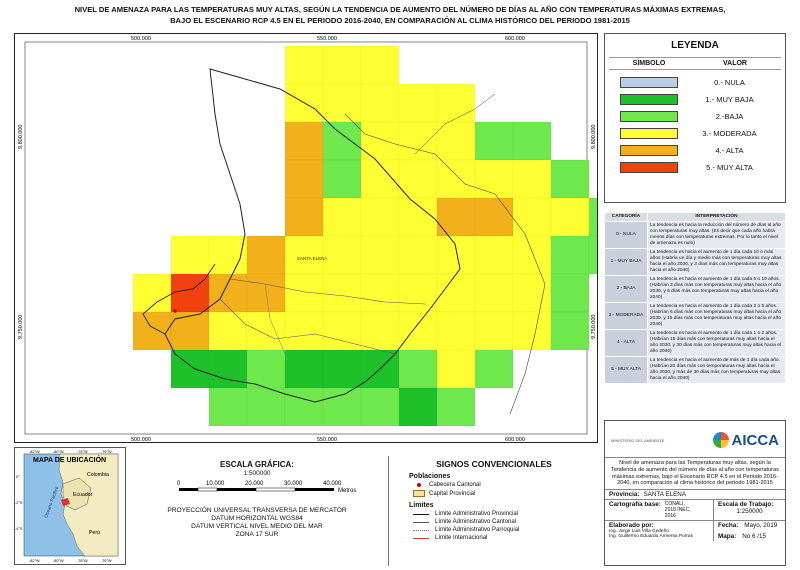  I want to click on carto-value: CONALI, 2018 INEC, 2016, so click(677, 510).